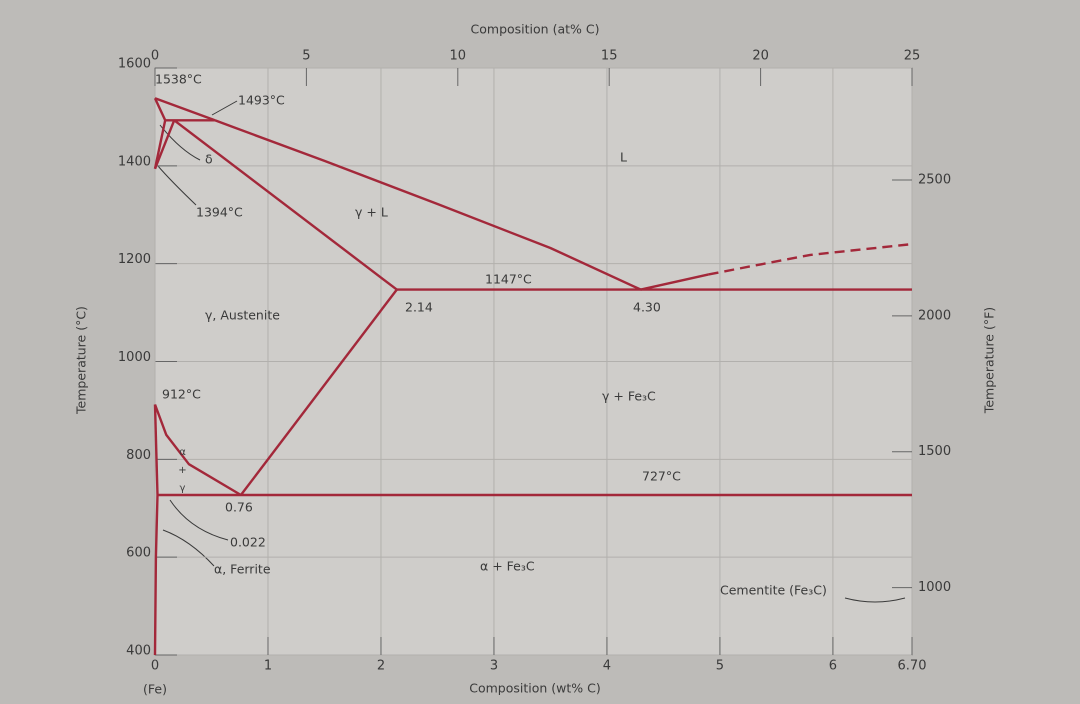 The height and width of the screenshot is (704, 1080). I want to click on annotation: α + γ, so click(182, 470).